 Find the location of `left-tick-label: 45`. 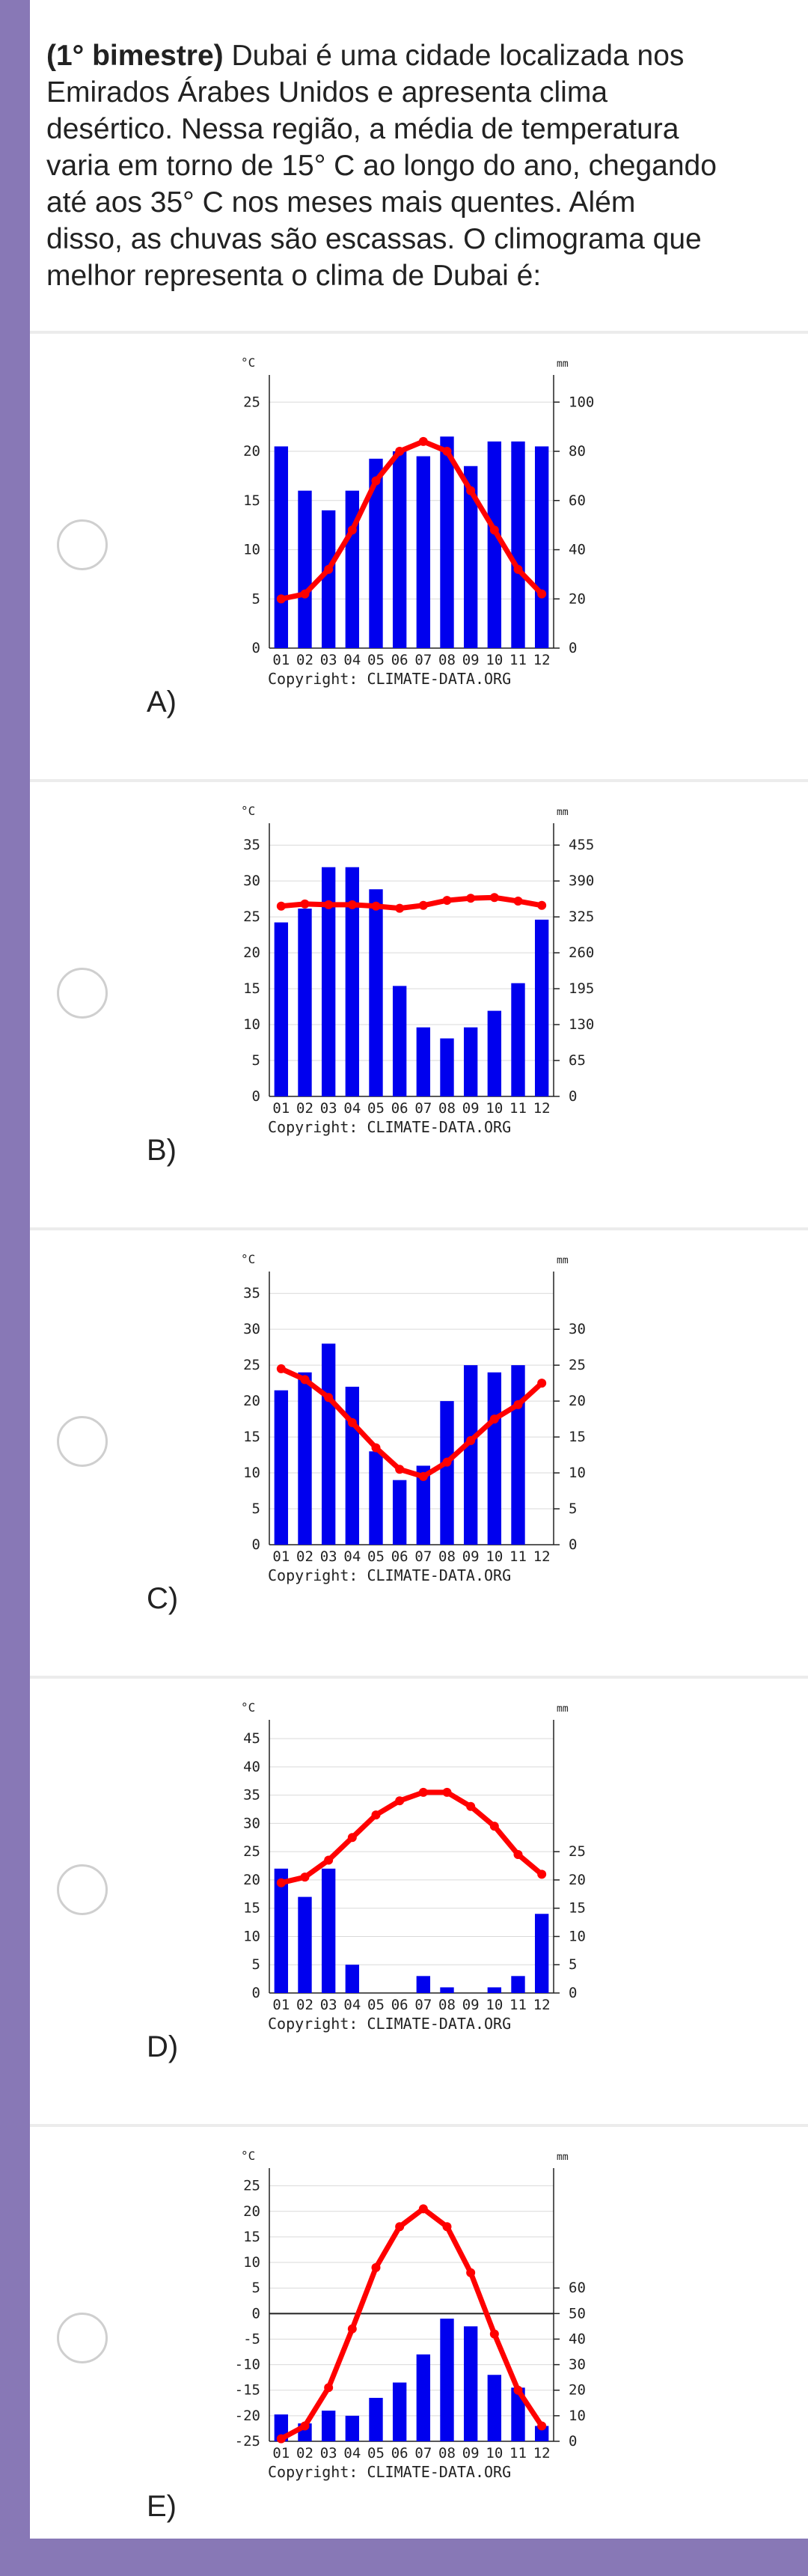

left-tick-label: 45 is located at coordinates (251, 1738).